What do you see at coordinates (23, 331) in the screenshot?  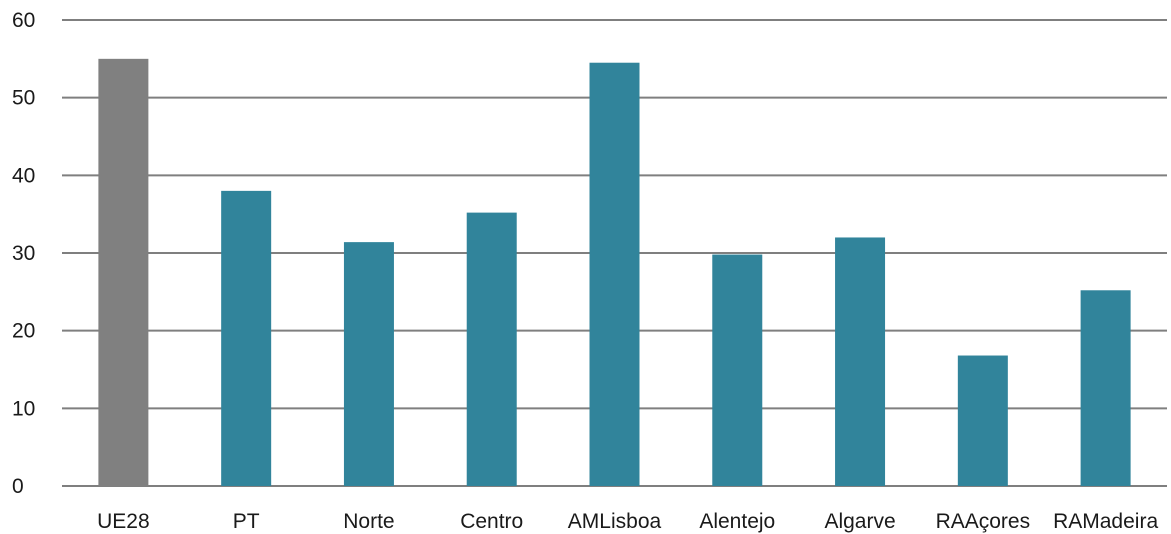 I see `y-tick-label: 20` at bounding box center [23, 331].